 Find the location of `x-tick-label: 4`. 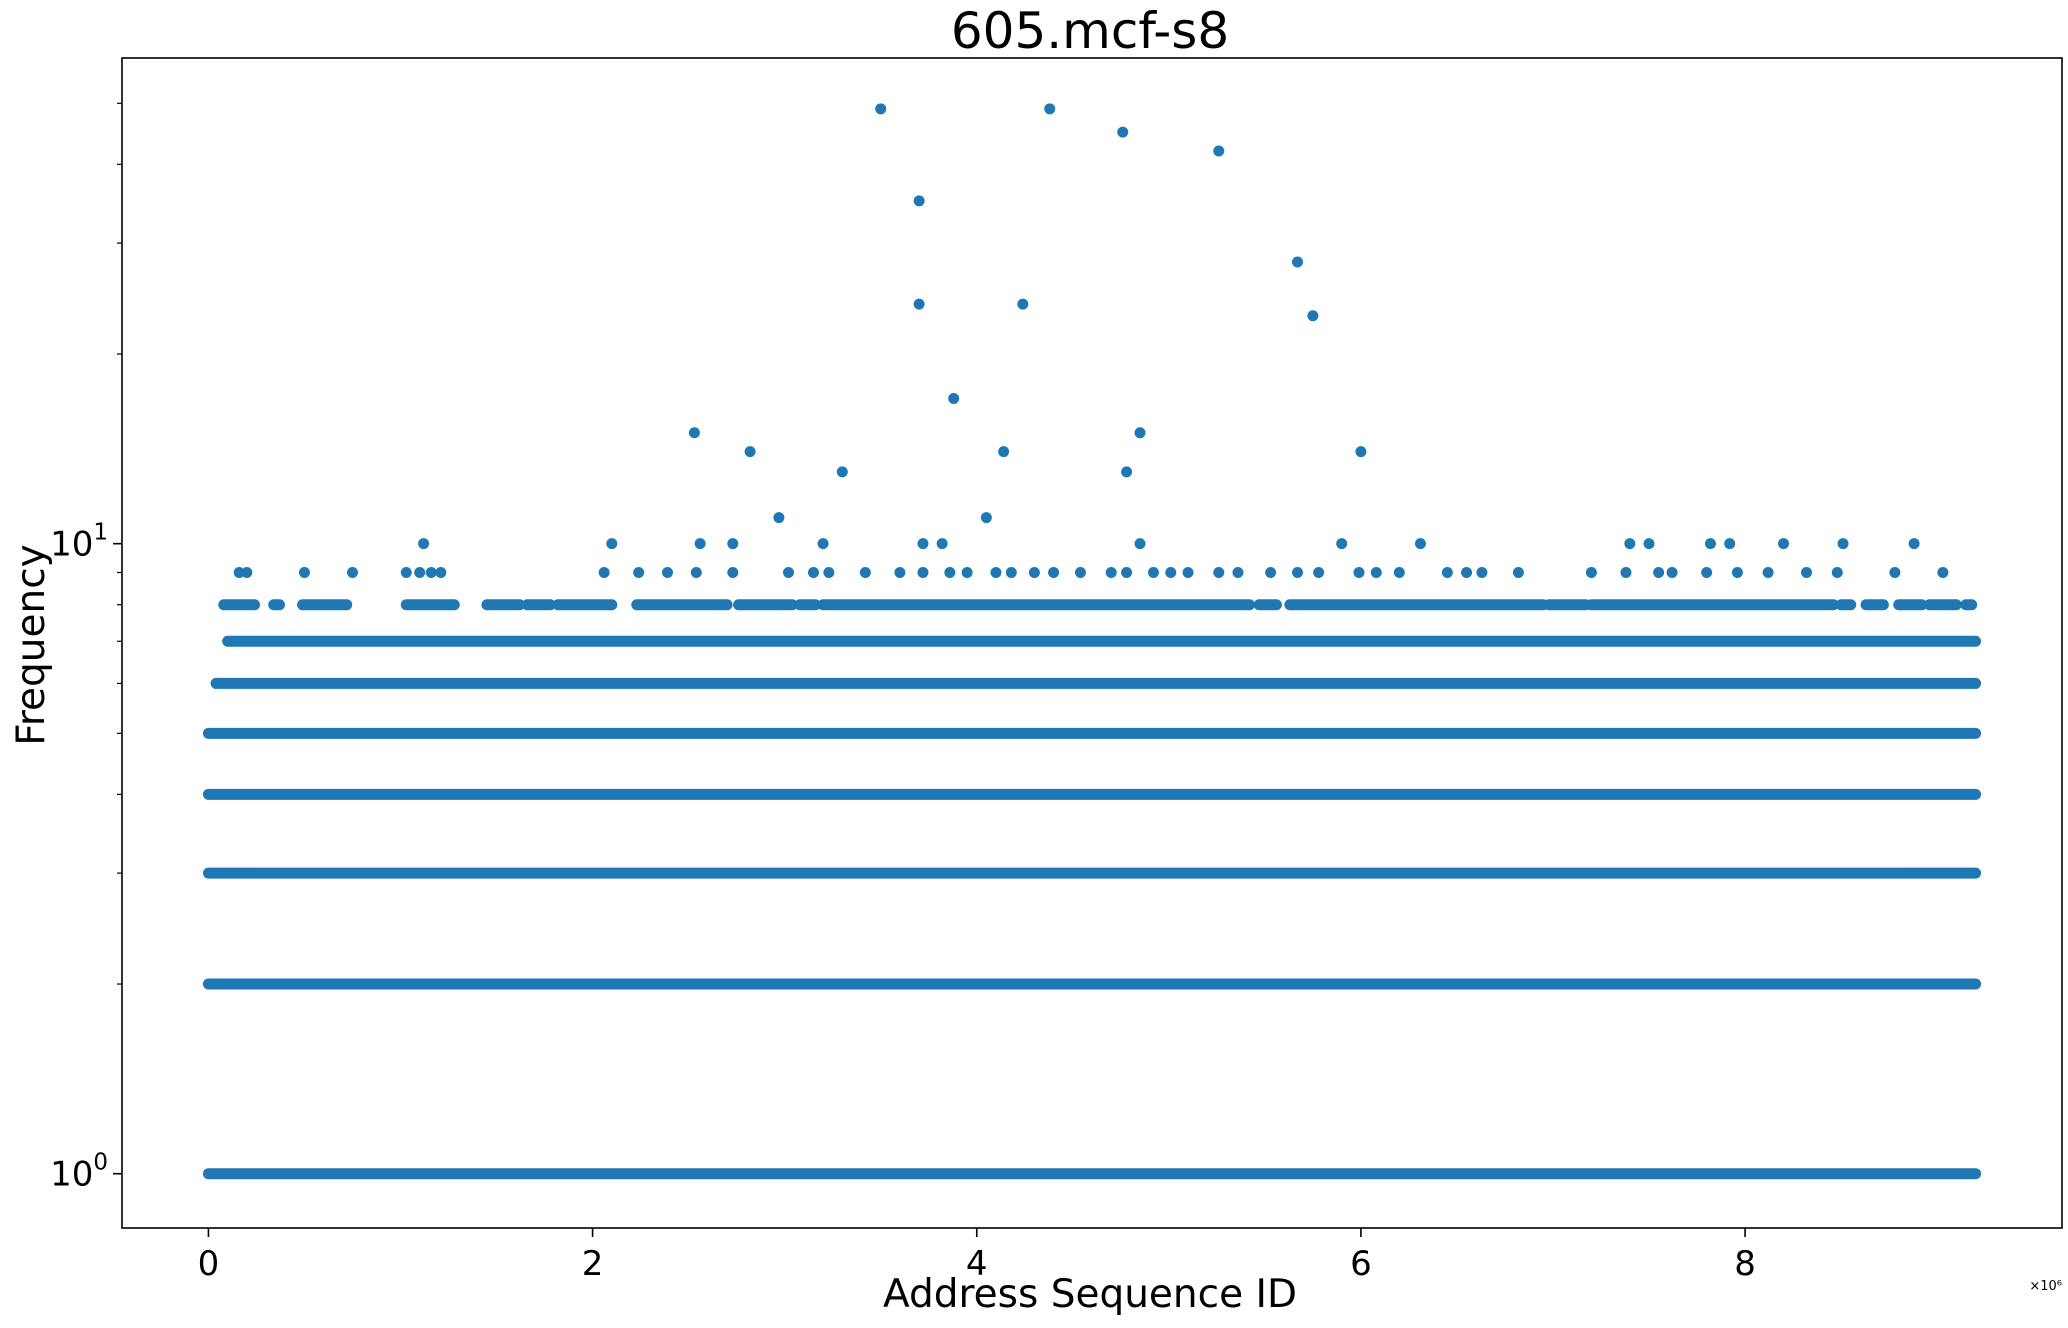

x-tick-label: 4 is located at coordinates (977, 1264).